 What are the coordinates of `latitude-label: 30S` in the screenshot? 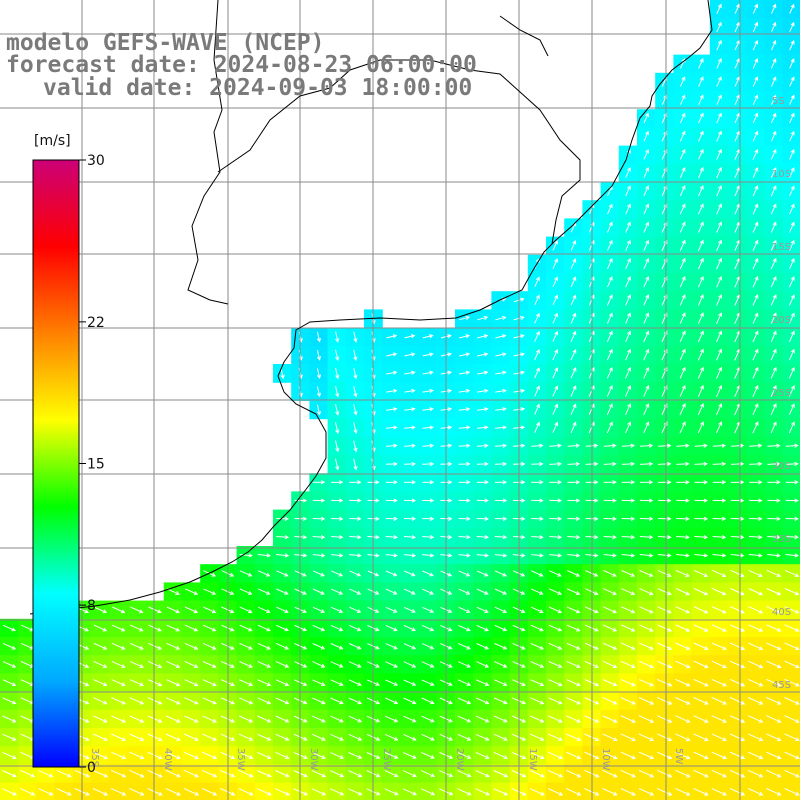 It's located at (781, 466).